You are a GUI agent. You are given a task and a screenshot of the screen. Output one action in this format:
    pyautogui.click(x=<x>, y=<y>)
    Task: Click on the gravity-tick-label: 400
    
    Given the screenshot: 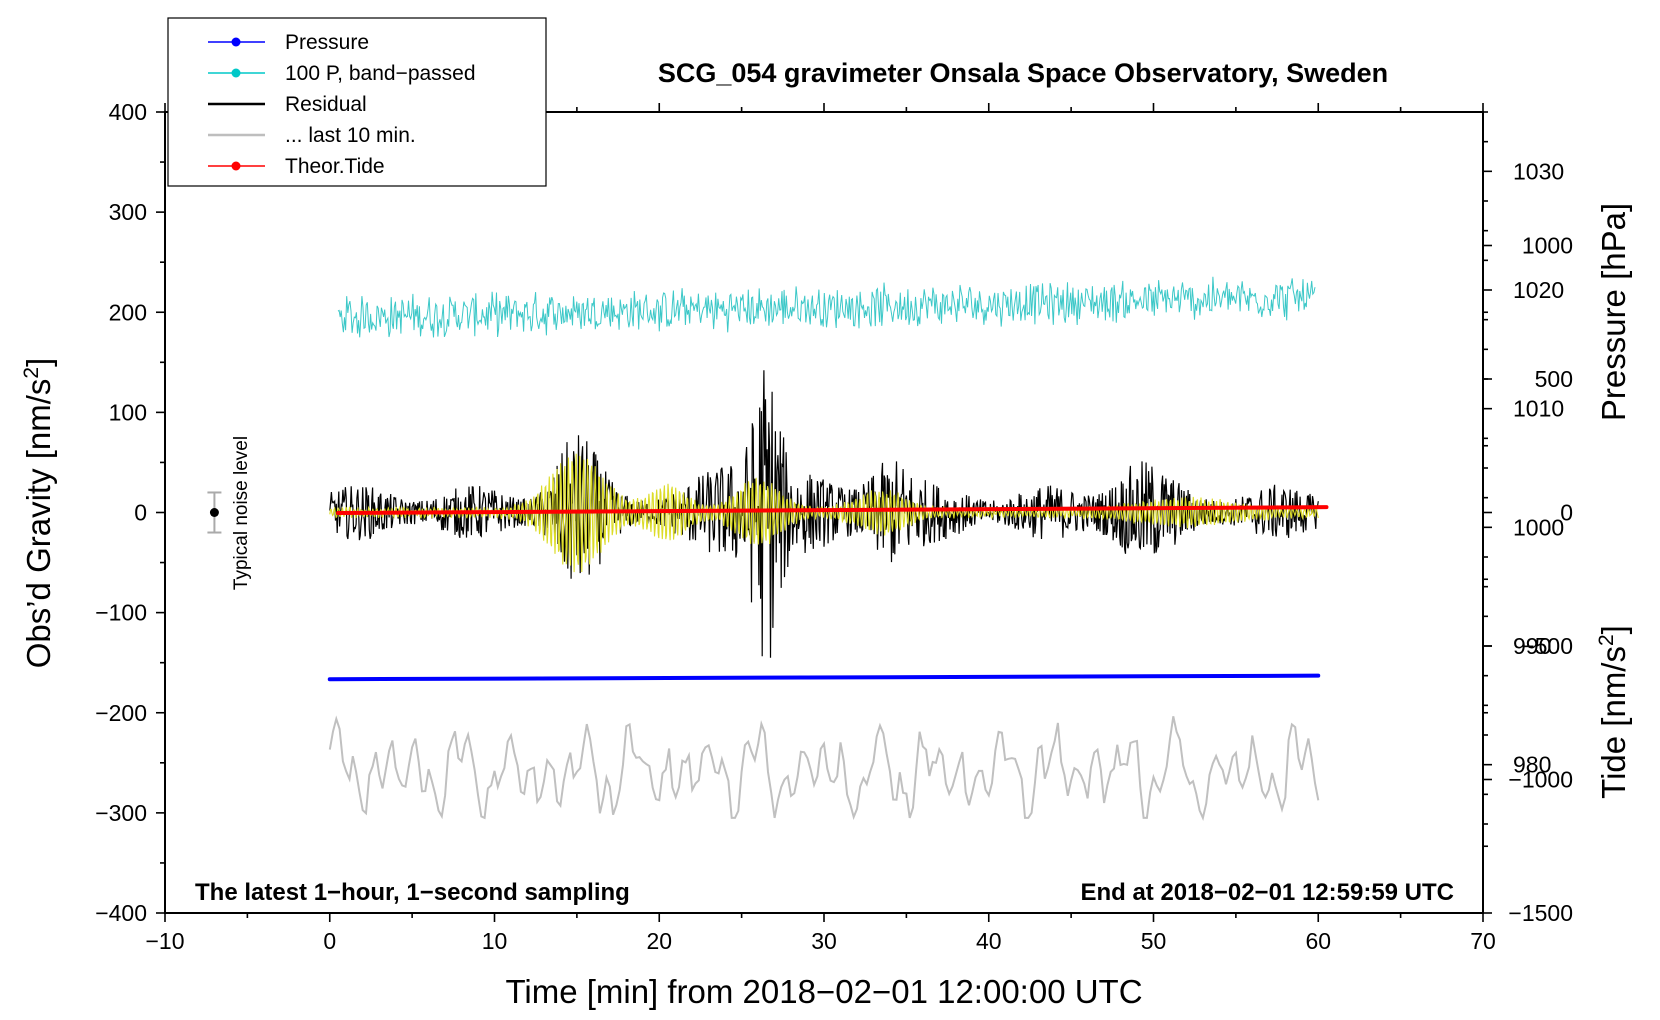 What is the action you would take?
    pyautogui.click(x=128, y=112)
    